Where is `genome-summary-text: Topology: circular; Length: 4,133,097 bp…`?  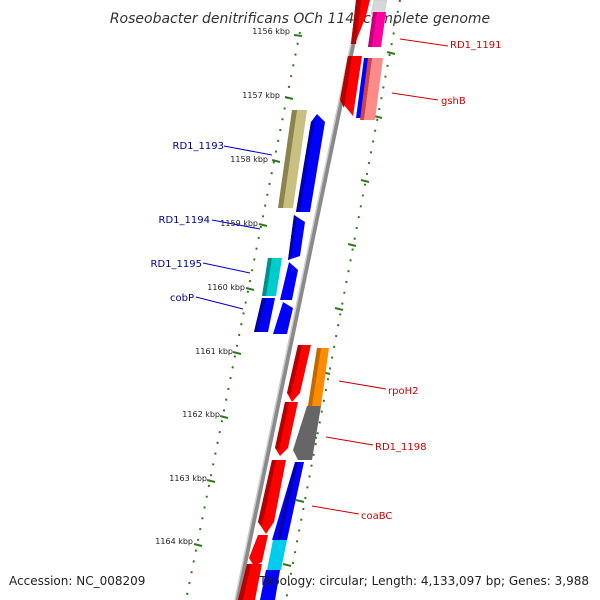 genome-summary-text: Topology: circular; Length: 4,133,097 bp… is located at coordinates (423, 581).